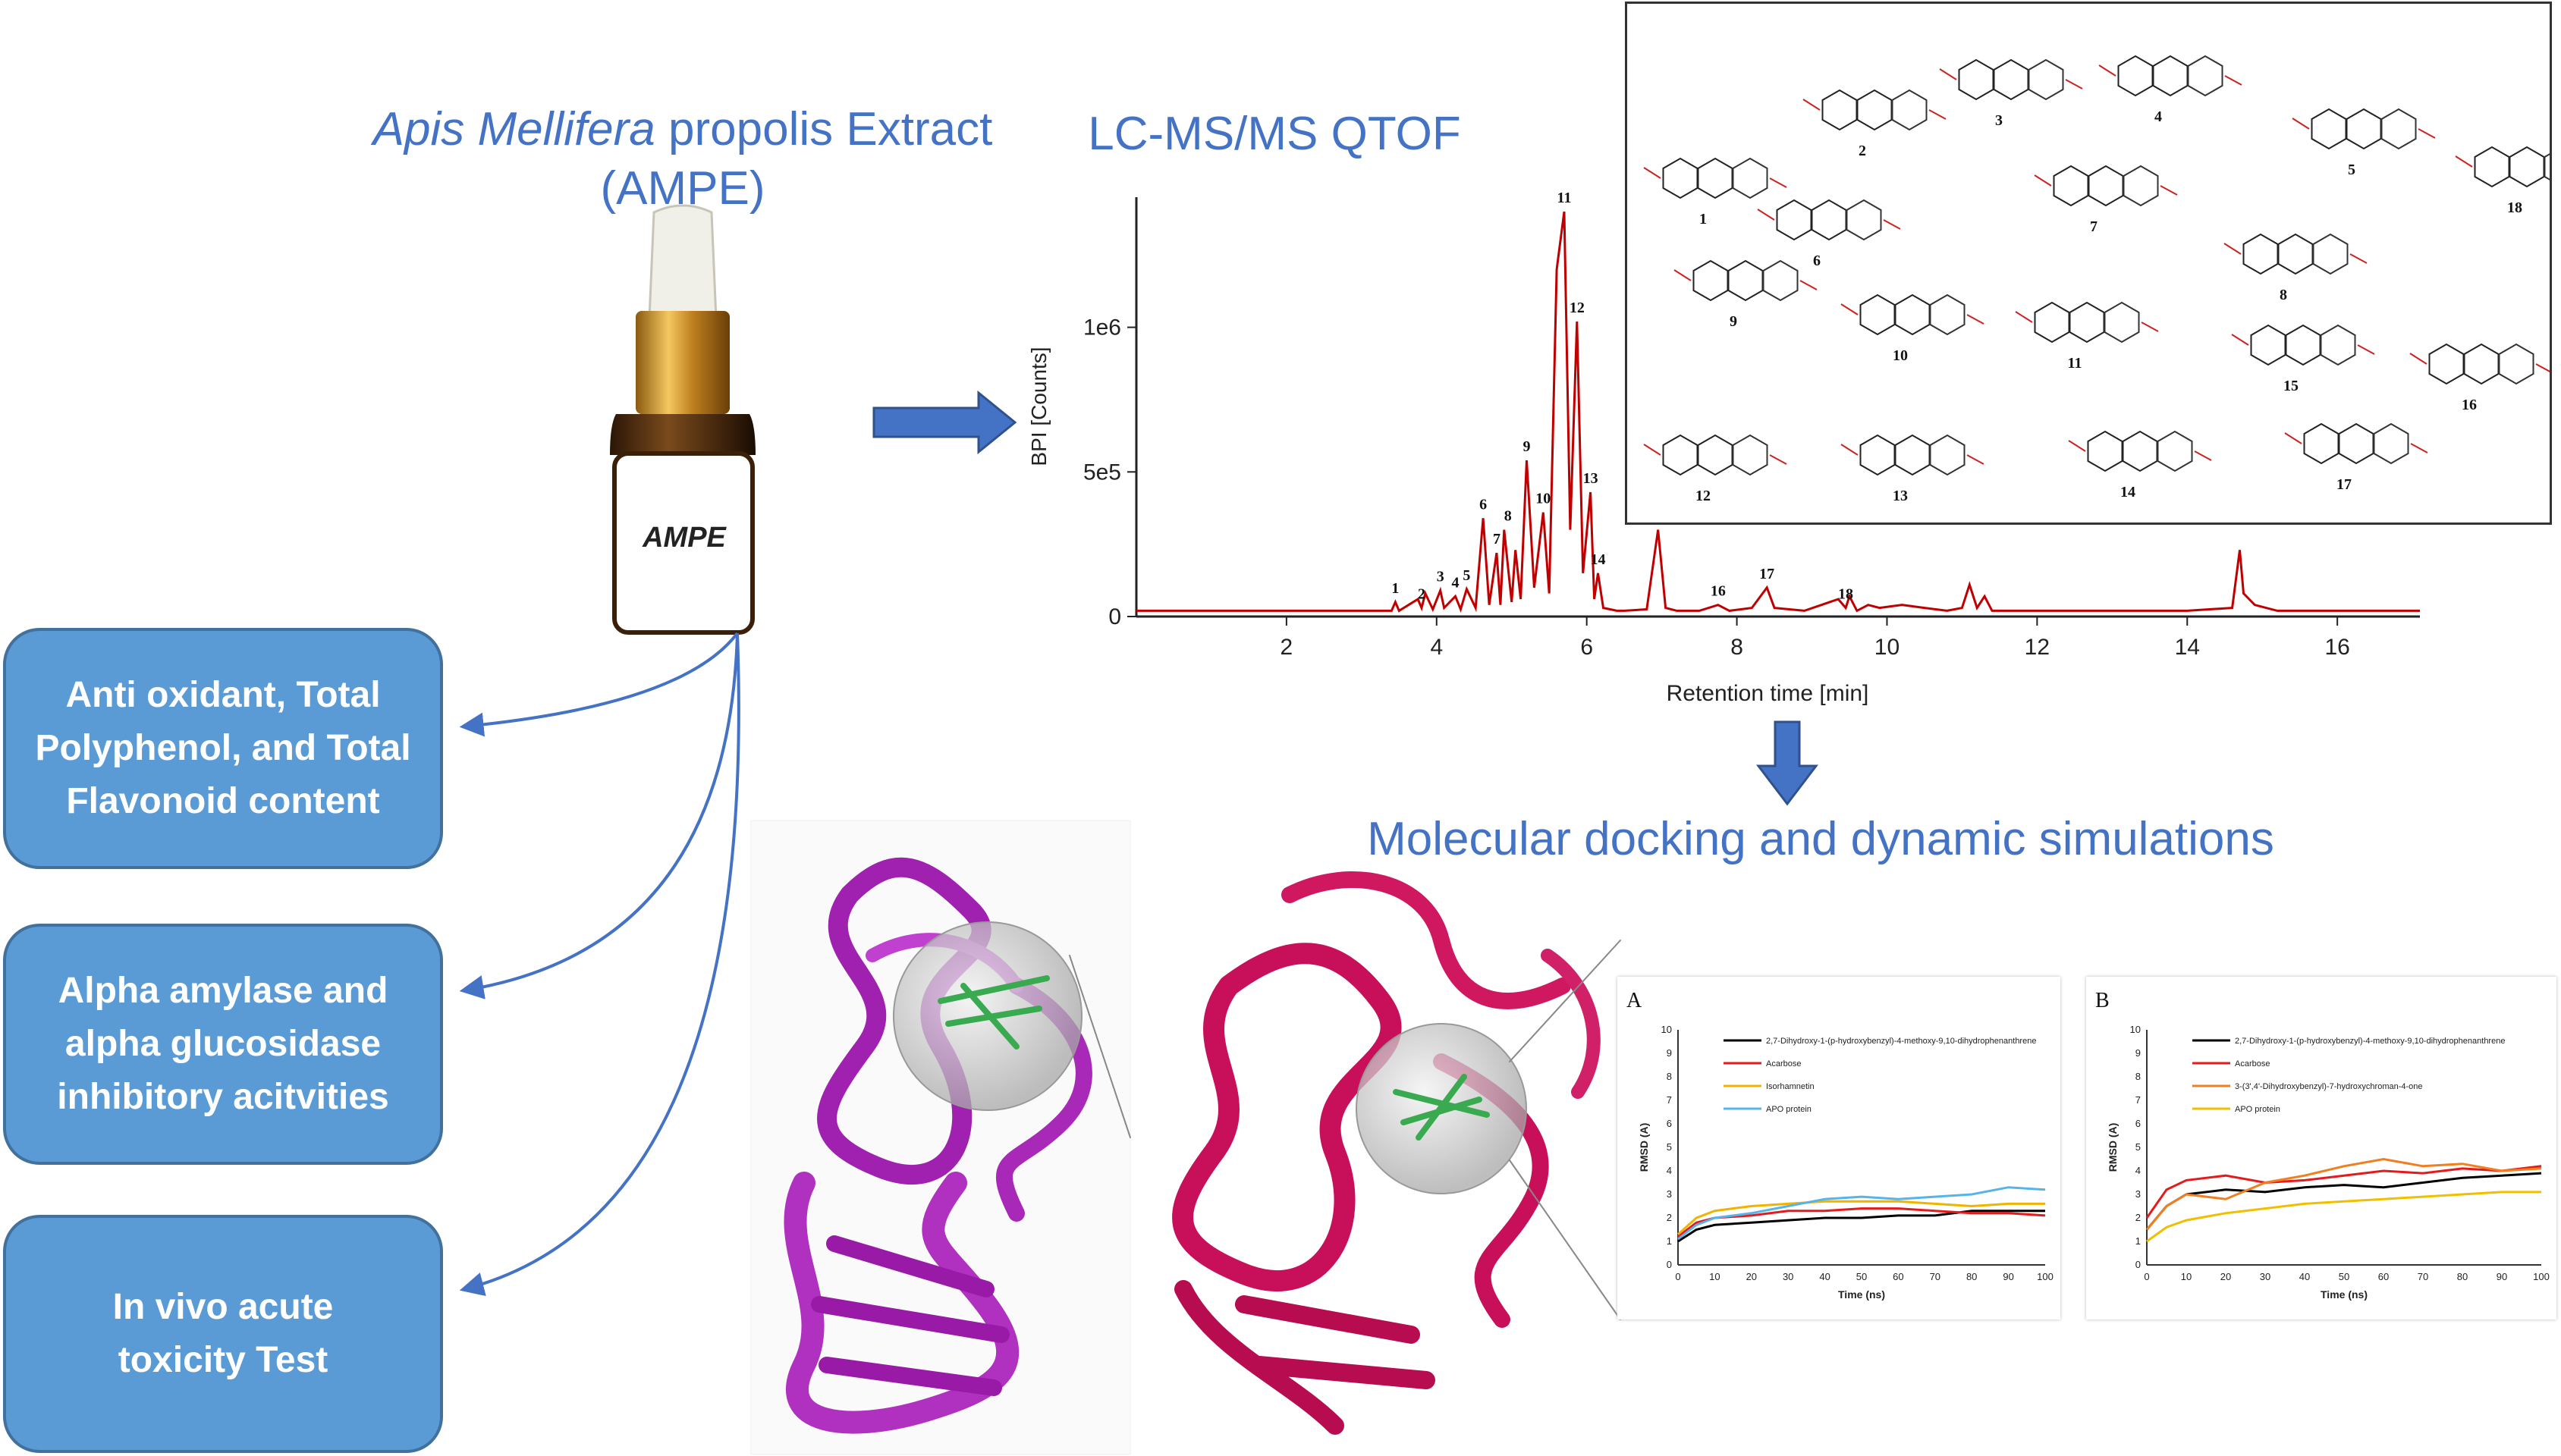 The height and width of the screenshot is (1456, 2561). Describe the element at coordinates (1898, 1276) in the screenshot. I see `rmsd-x-tick-label: 60` at that location.